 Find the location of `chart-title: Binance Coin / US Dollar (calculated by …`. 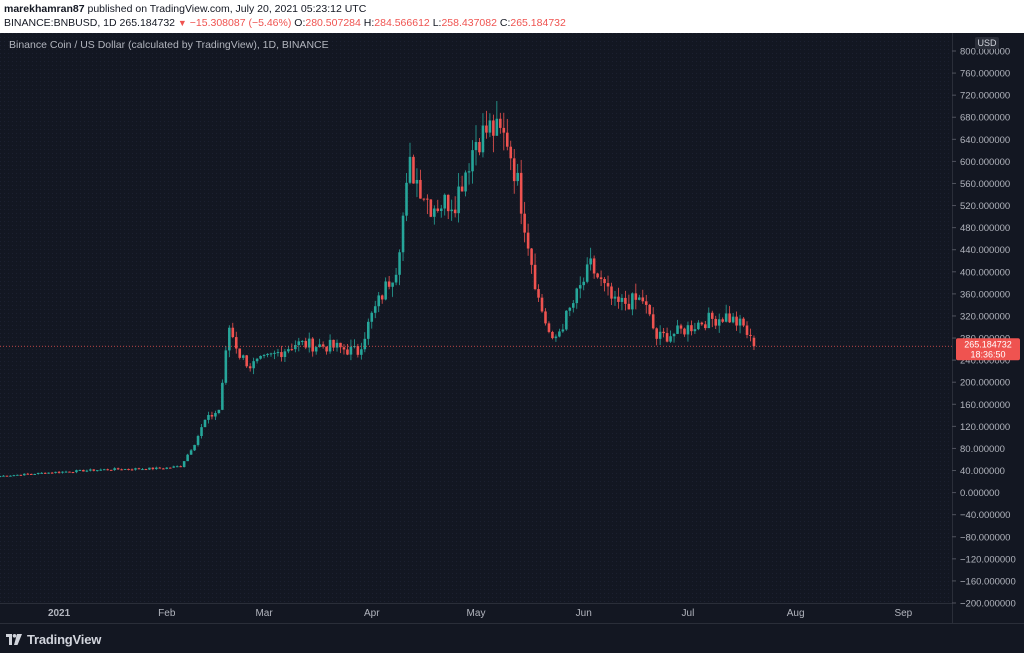

chart-title: Binance Coin / US Dollar (calculated by … is located at coordinates (169, 45).